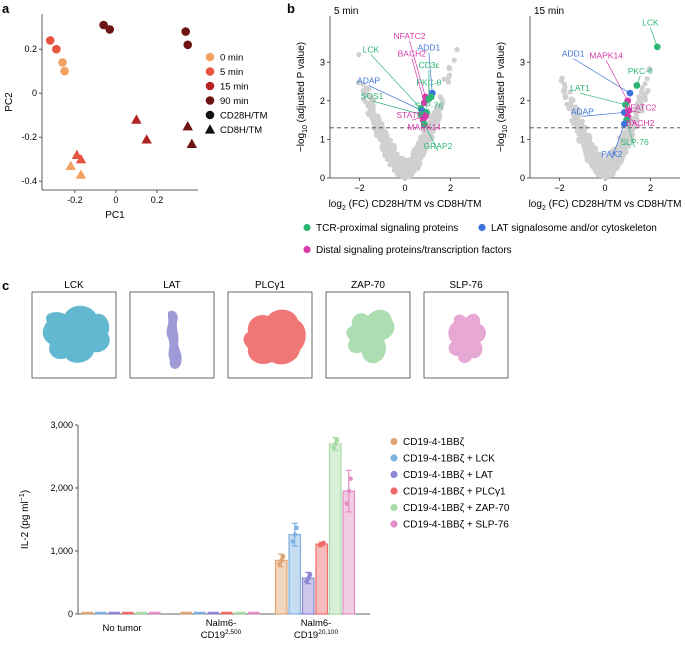 This screenshot has height=645, width=685. What do you see at coordinates (411, 115) in the screenshot?
I see `protein-label: STAT5A` at bounding box center [411, 115].